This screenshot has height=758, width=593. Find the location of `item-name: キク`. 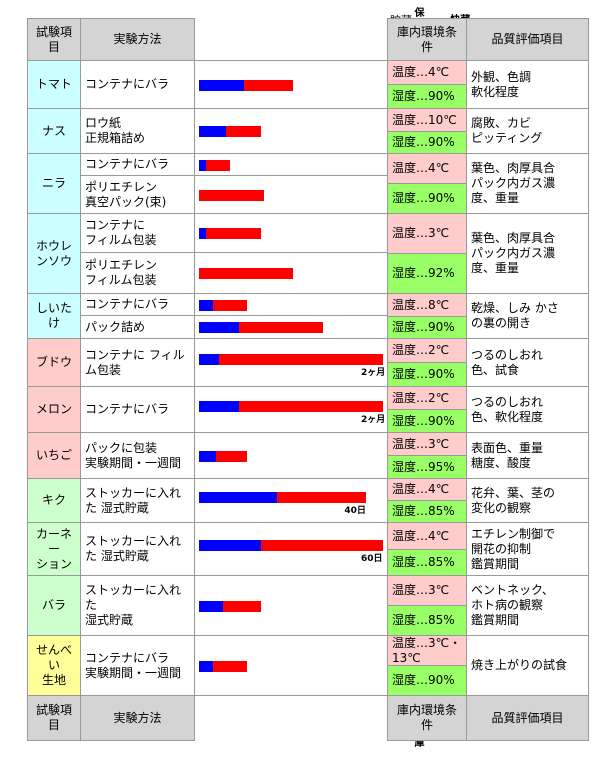

item-name: キク is located at coordinates (54, 500).